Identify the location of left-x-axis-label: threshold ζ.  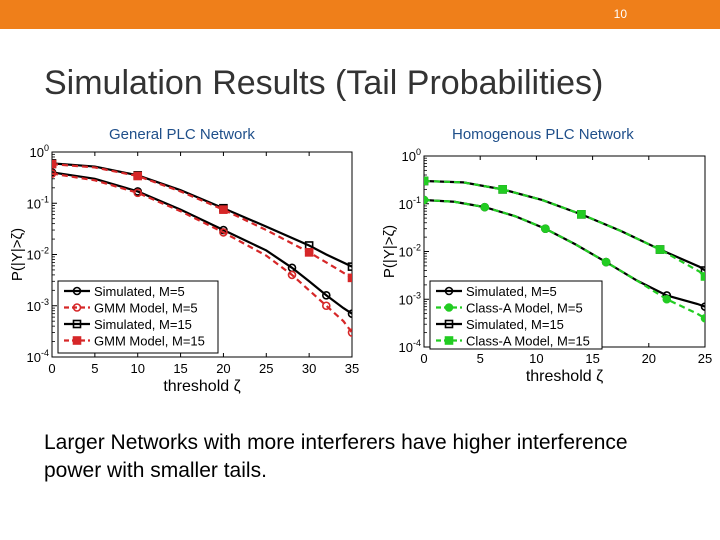
(201, 386).